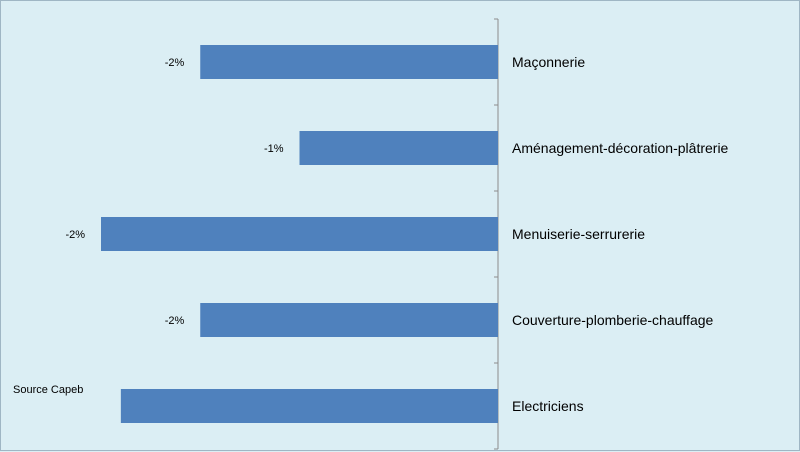 This screenshot has width=800, height=452. Describe the element at coordinates (274, 149) in the screenshot. I see `data-label: -1%` at that location.